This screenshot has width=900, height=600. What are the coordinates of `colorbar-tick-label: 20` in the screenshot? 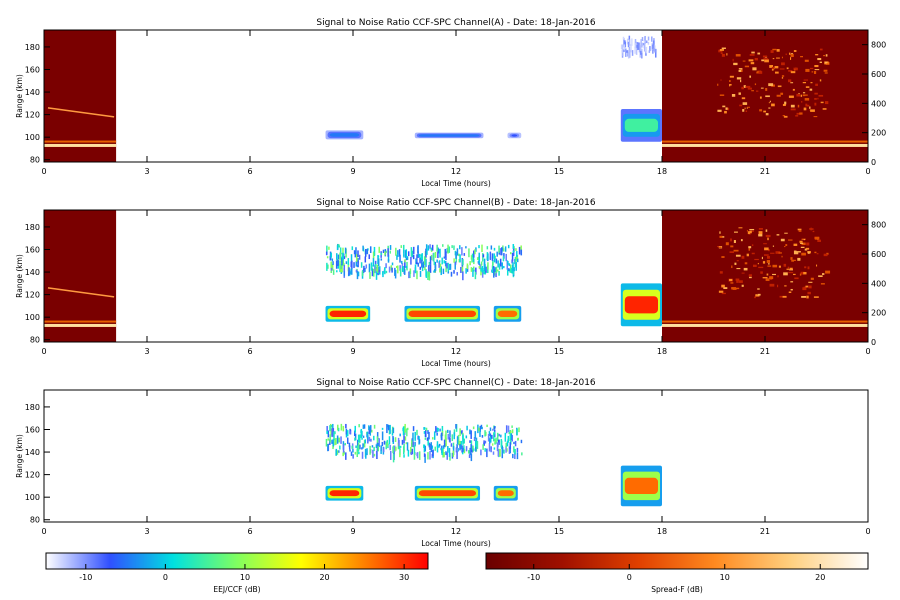 It's located at (324, 577).